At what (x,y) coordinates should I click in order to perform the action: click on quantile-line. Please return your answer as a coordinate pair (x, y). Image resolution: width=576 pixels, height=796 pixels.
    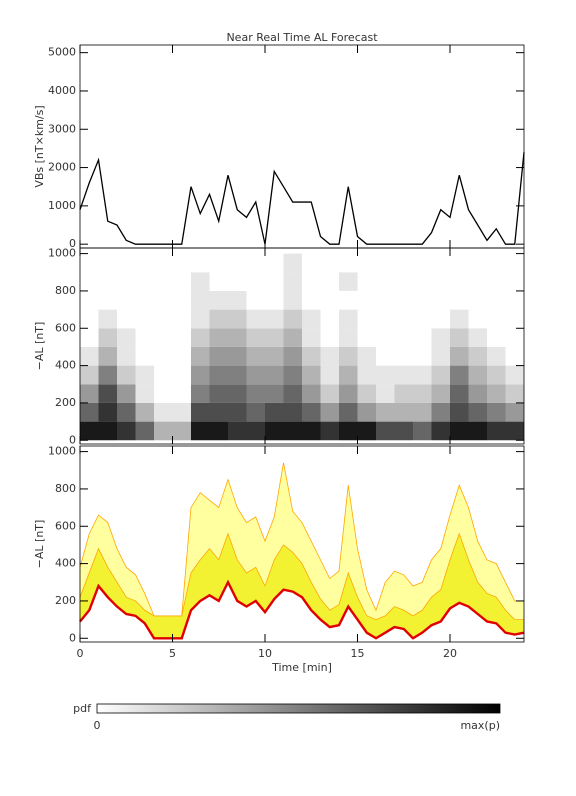
    Looking at the image, I should click on (302, 609).